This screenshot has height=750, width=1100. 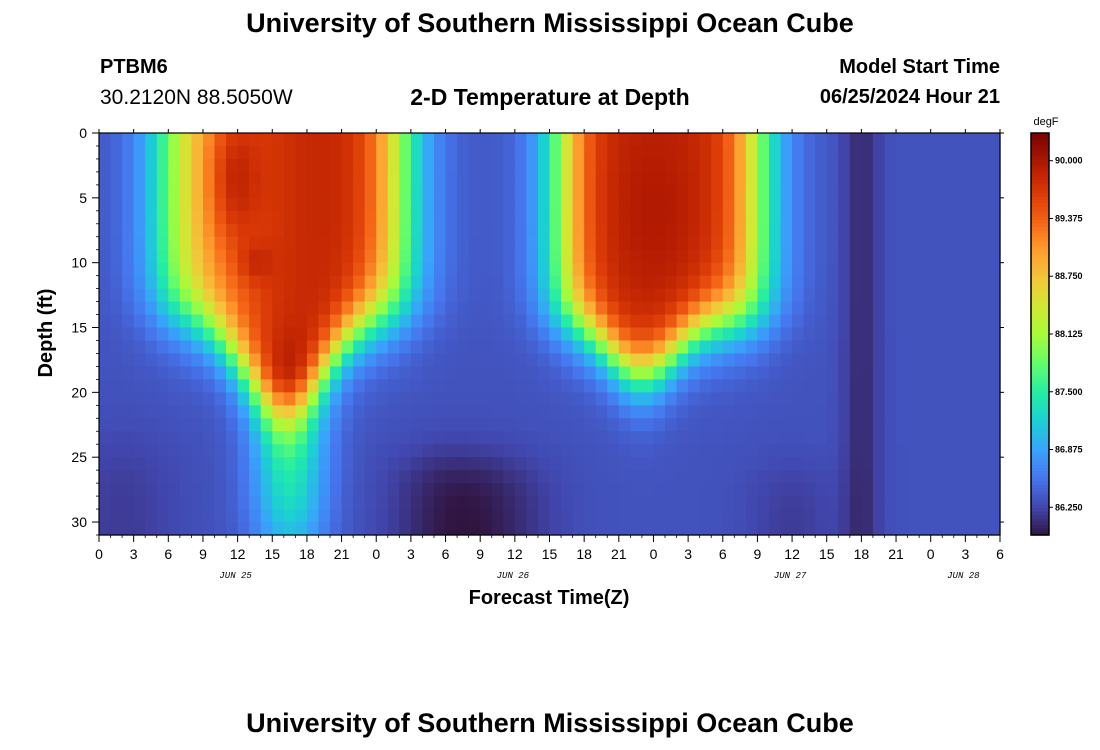 What do you see at coordinates (376, 554) in the screenshot?
I see `x-tick-label: 0` at bounding box center [376, 554].